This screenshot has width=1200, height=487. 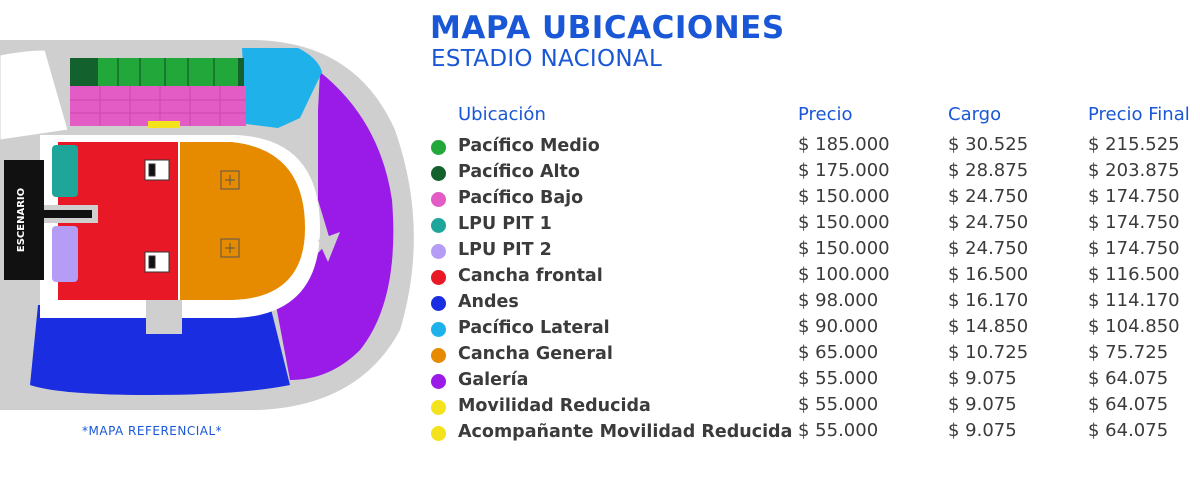 What do you see at coordinates (975, 114) in the screenshot?
I see `header-cargo: Cargo` at bounding box center [975, 114].